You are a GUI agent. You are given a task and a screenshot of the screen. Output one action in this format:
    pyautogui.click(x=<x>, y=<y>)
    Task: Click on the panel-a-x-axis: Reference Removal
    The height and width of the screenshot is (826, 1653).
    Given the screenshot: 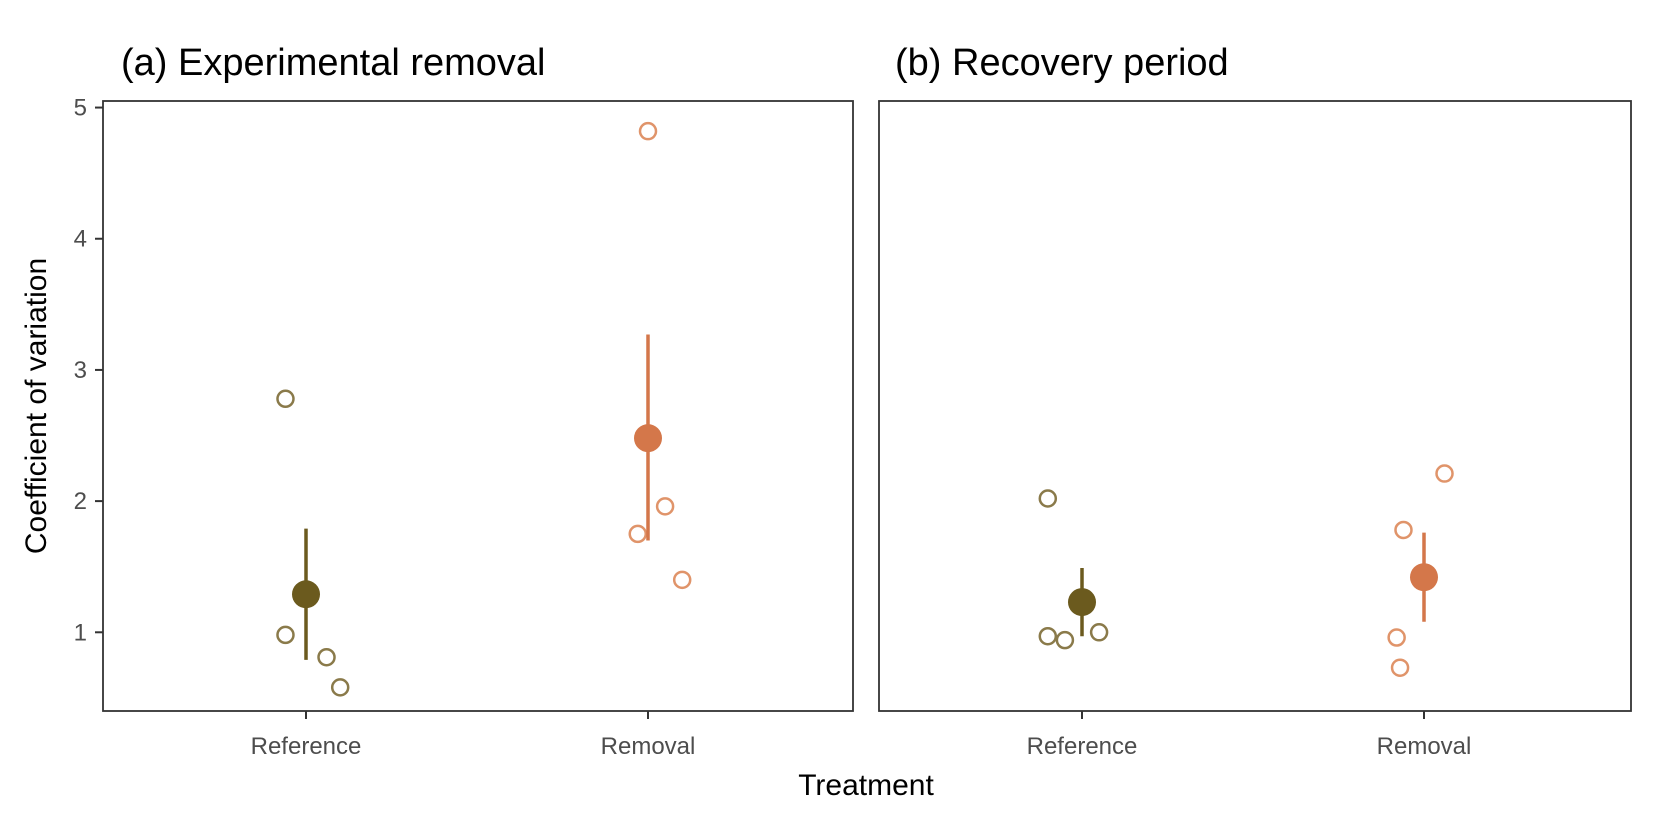 What is the action you would take?
    pyautogui.click(x=473, y=735)
    